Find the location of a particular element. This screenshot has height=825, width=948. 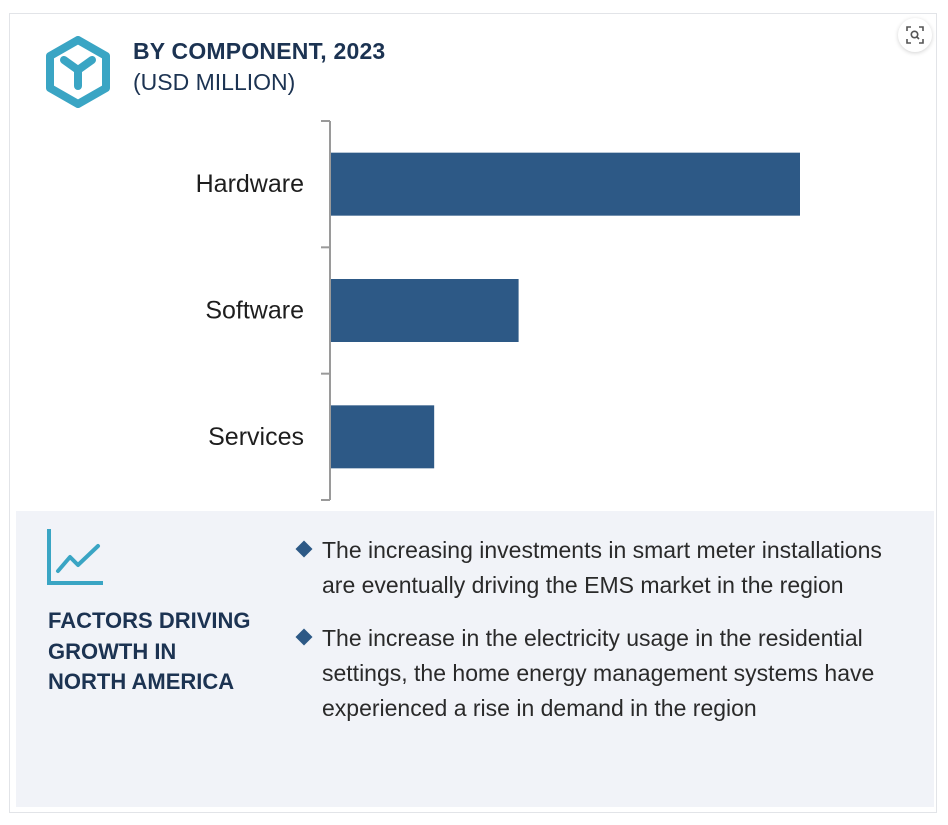

factors-heading: FACTORS DRIVING GROWTH IN NORTH AMERICA is located at coordinates (163, 652).